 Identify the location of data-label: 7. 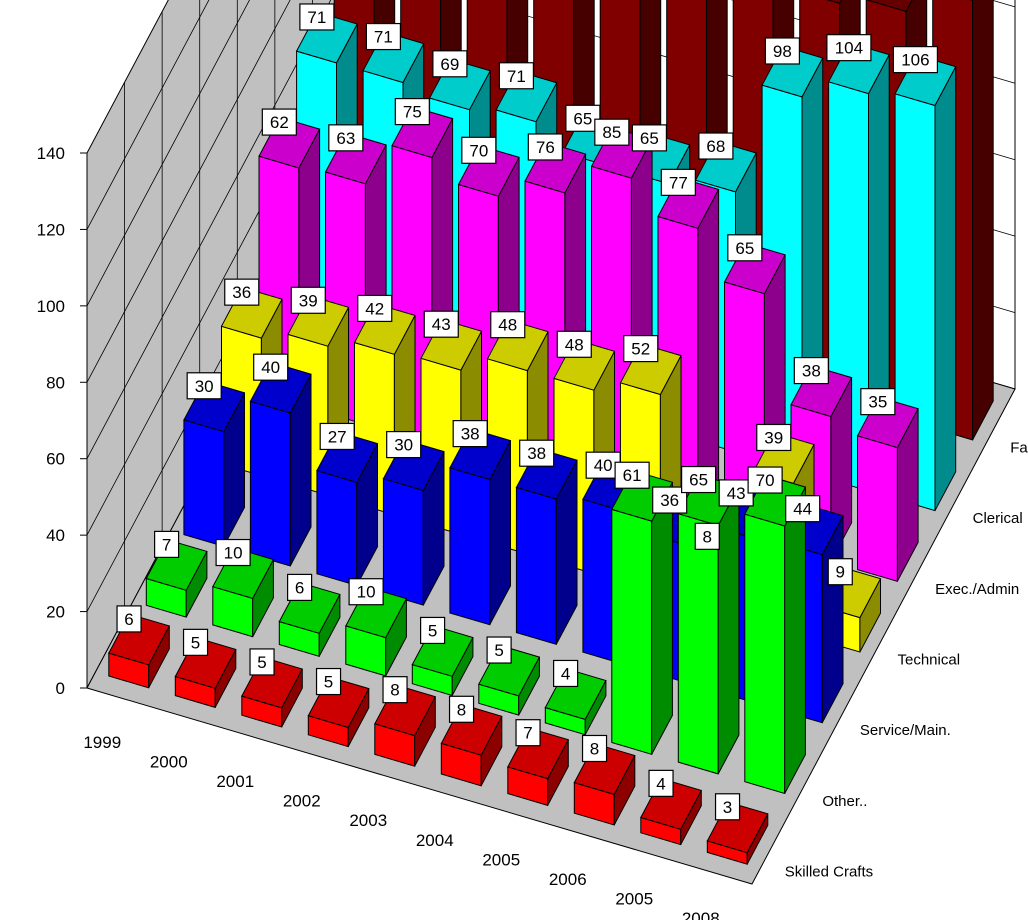
(167, 544).